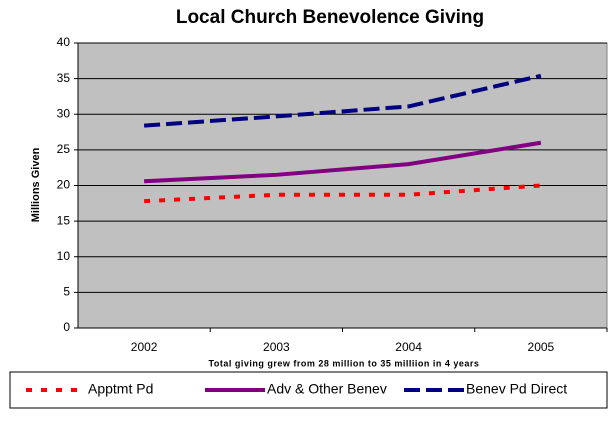  What do you see at coordinates (276, 347) in the screenshot?
I see `x-tick-label: 2003` at bounding box center [276, 347].